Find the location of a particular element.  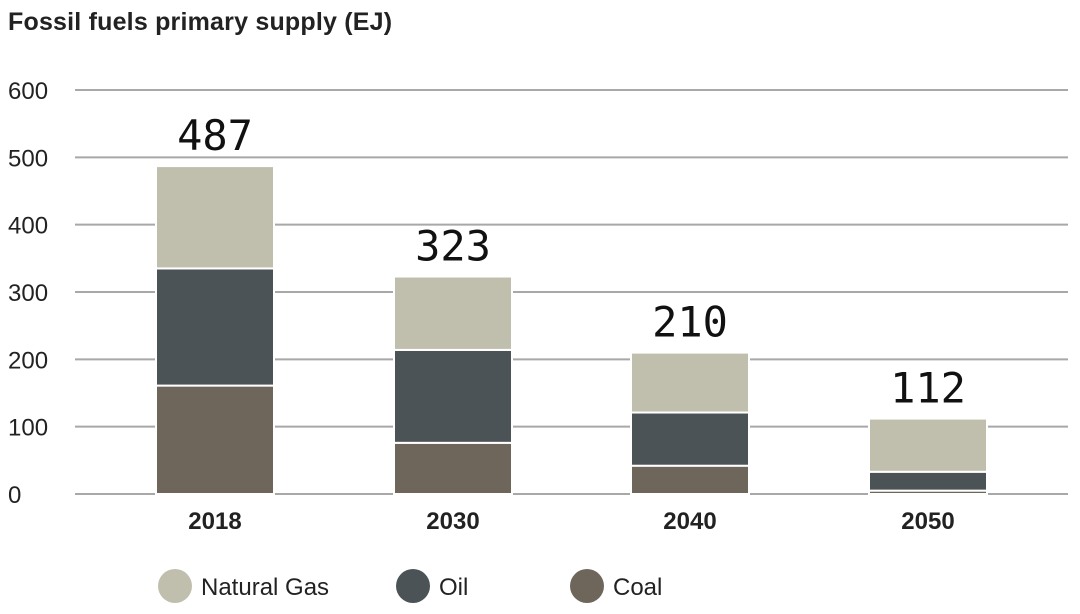

legend-label: Natural Gas is located at coordinates (265, 587).